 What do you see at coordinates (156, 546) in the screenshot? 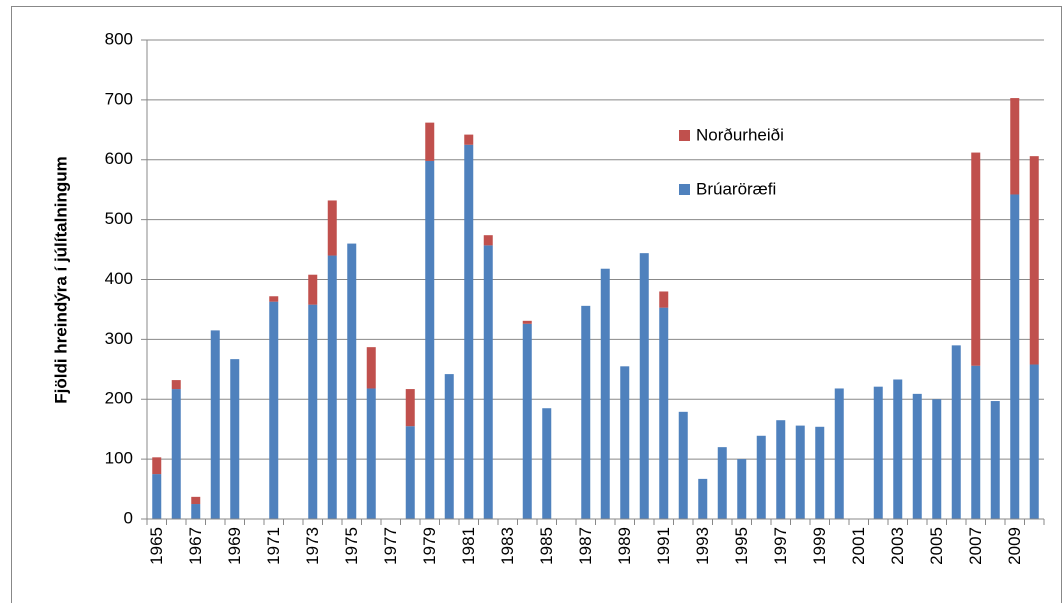
I see `x-tick-label: 1965` at bounding box center [156, 546].